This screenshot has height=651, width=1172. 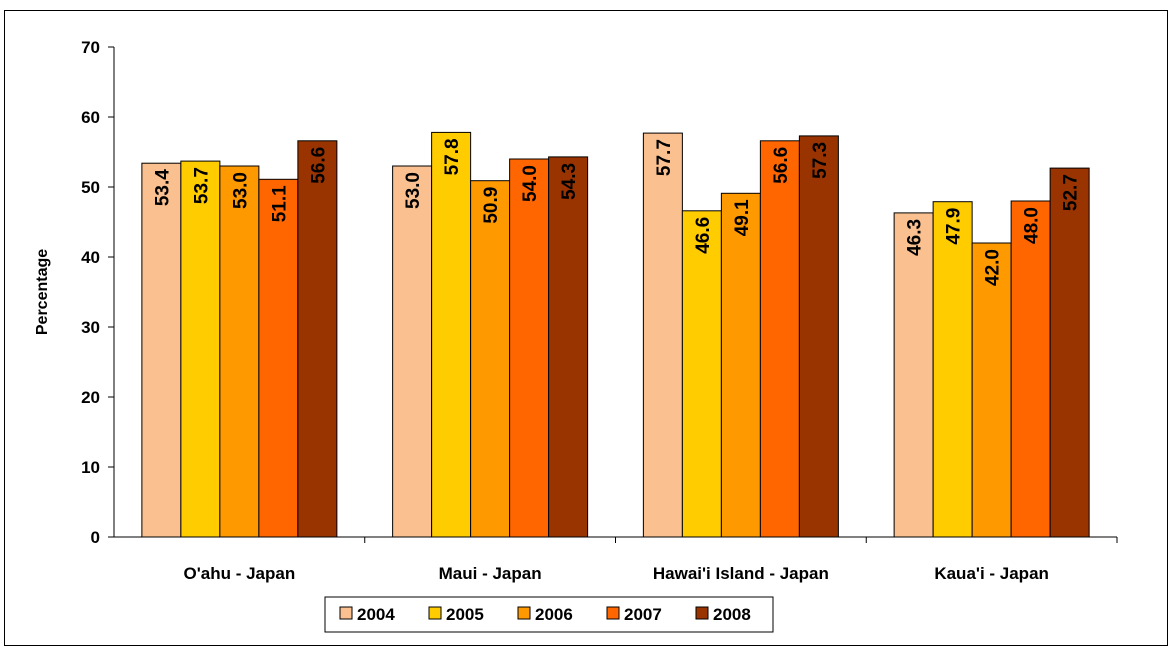 What do you see at coordinates (90, 187) in the screenshot?
I see `y-tick-label: 50` at bounding box center [90, 187].